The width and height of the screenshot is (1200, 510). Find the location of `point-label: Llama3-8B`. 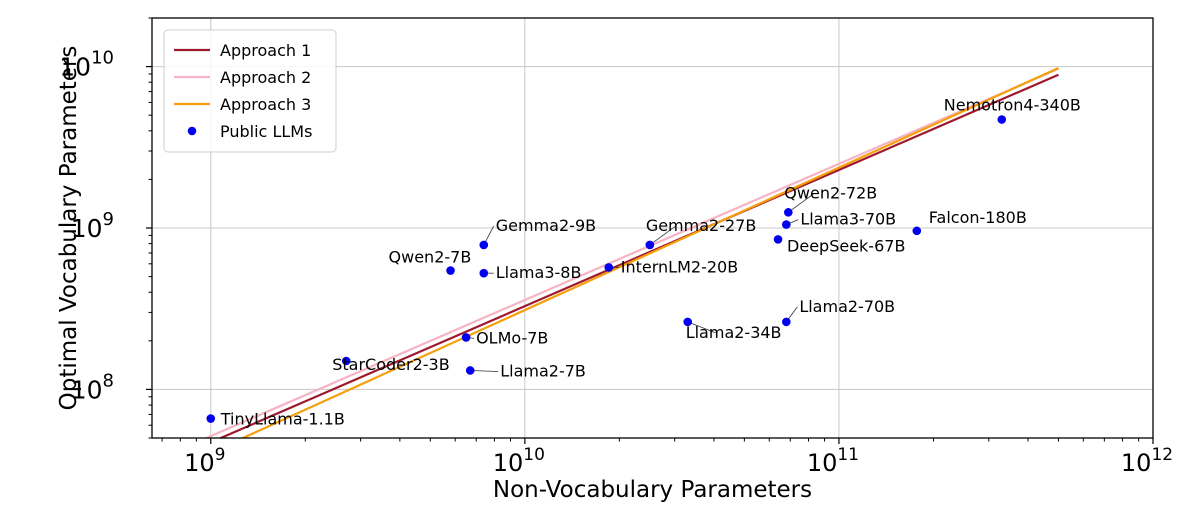

point-label: Llama3-8B is located at coordinates (539, 272).